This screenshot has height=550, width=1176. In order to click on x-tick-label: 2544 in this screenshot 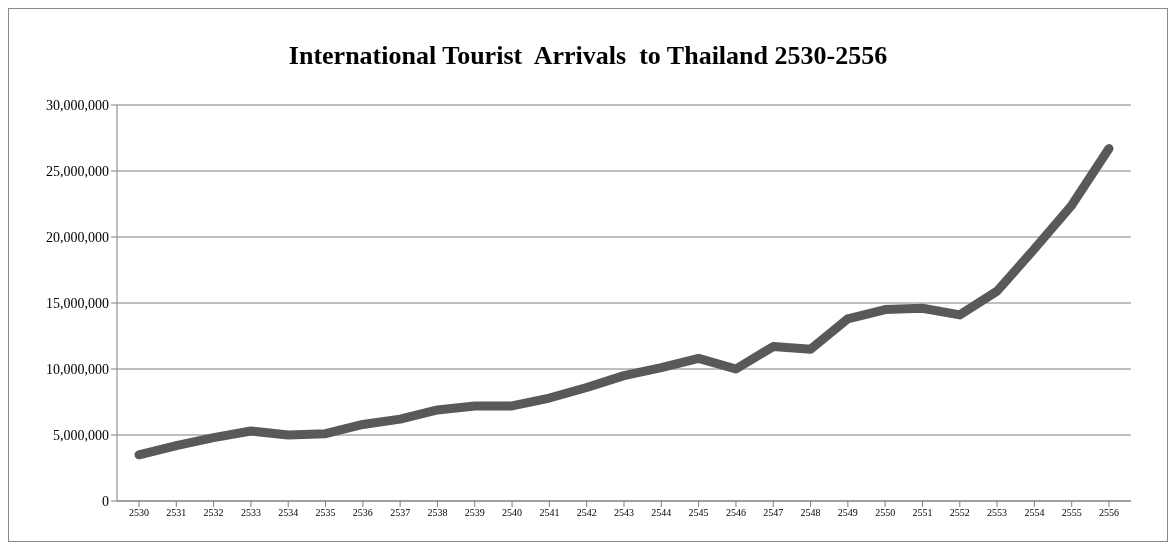, I will do `click(661, 513)`.